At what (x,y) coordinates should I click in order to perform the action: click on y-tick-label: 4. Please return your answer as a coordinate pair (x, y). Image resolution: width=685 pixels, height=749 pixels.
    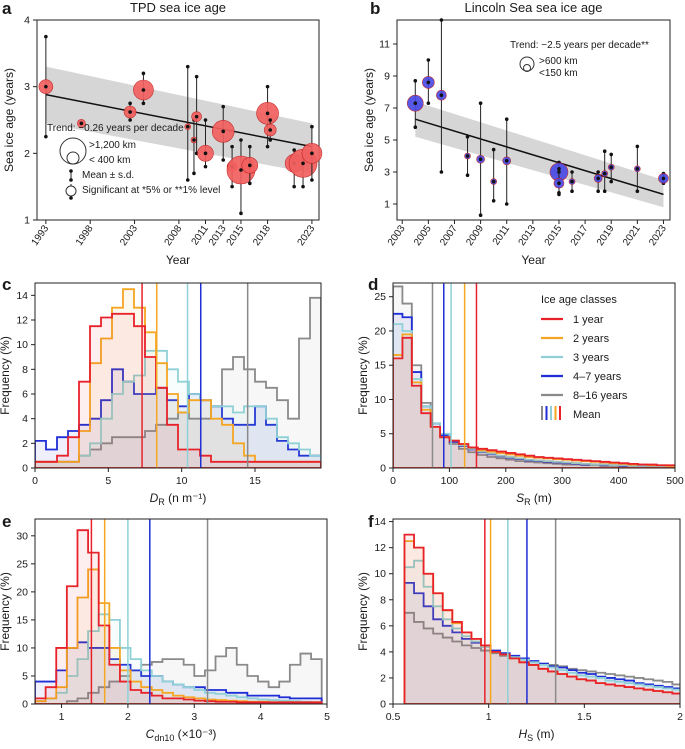
    Looking at the image, I should click on (27, 21).